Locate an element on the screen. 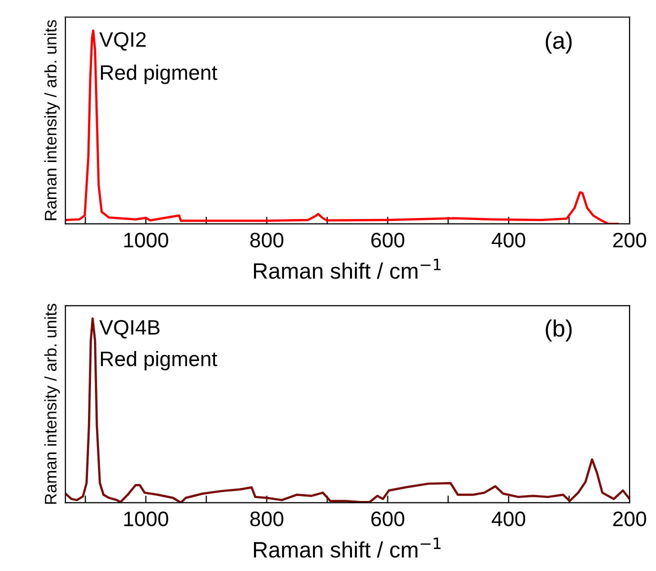 The height and width of the screenshot is (571, 656). annotation: (b) is located at coordinates (559, 330).